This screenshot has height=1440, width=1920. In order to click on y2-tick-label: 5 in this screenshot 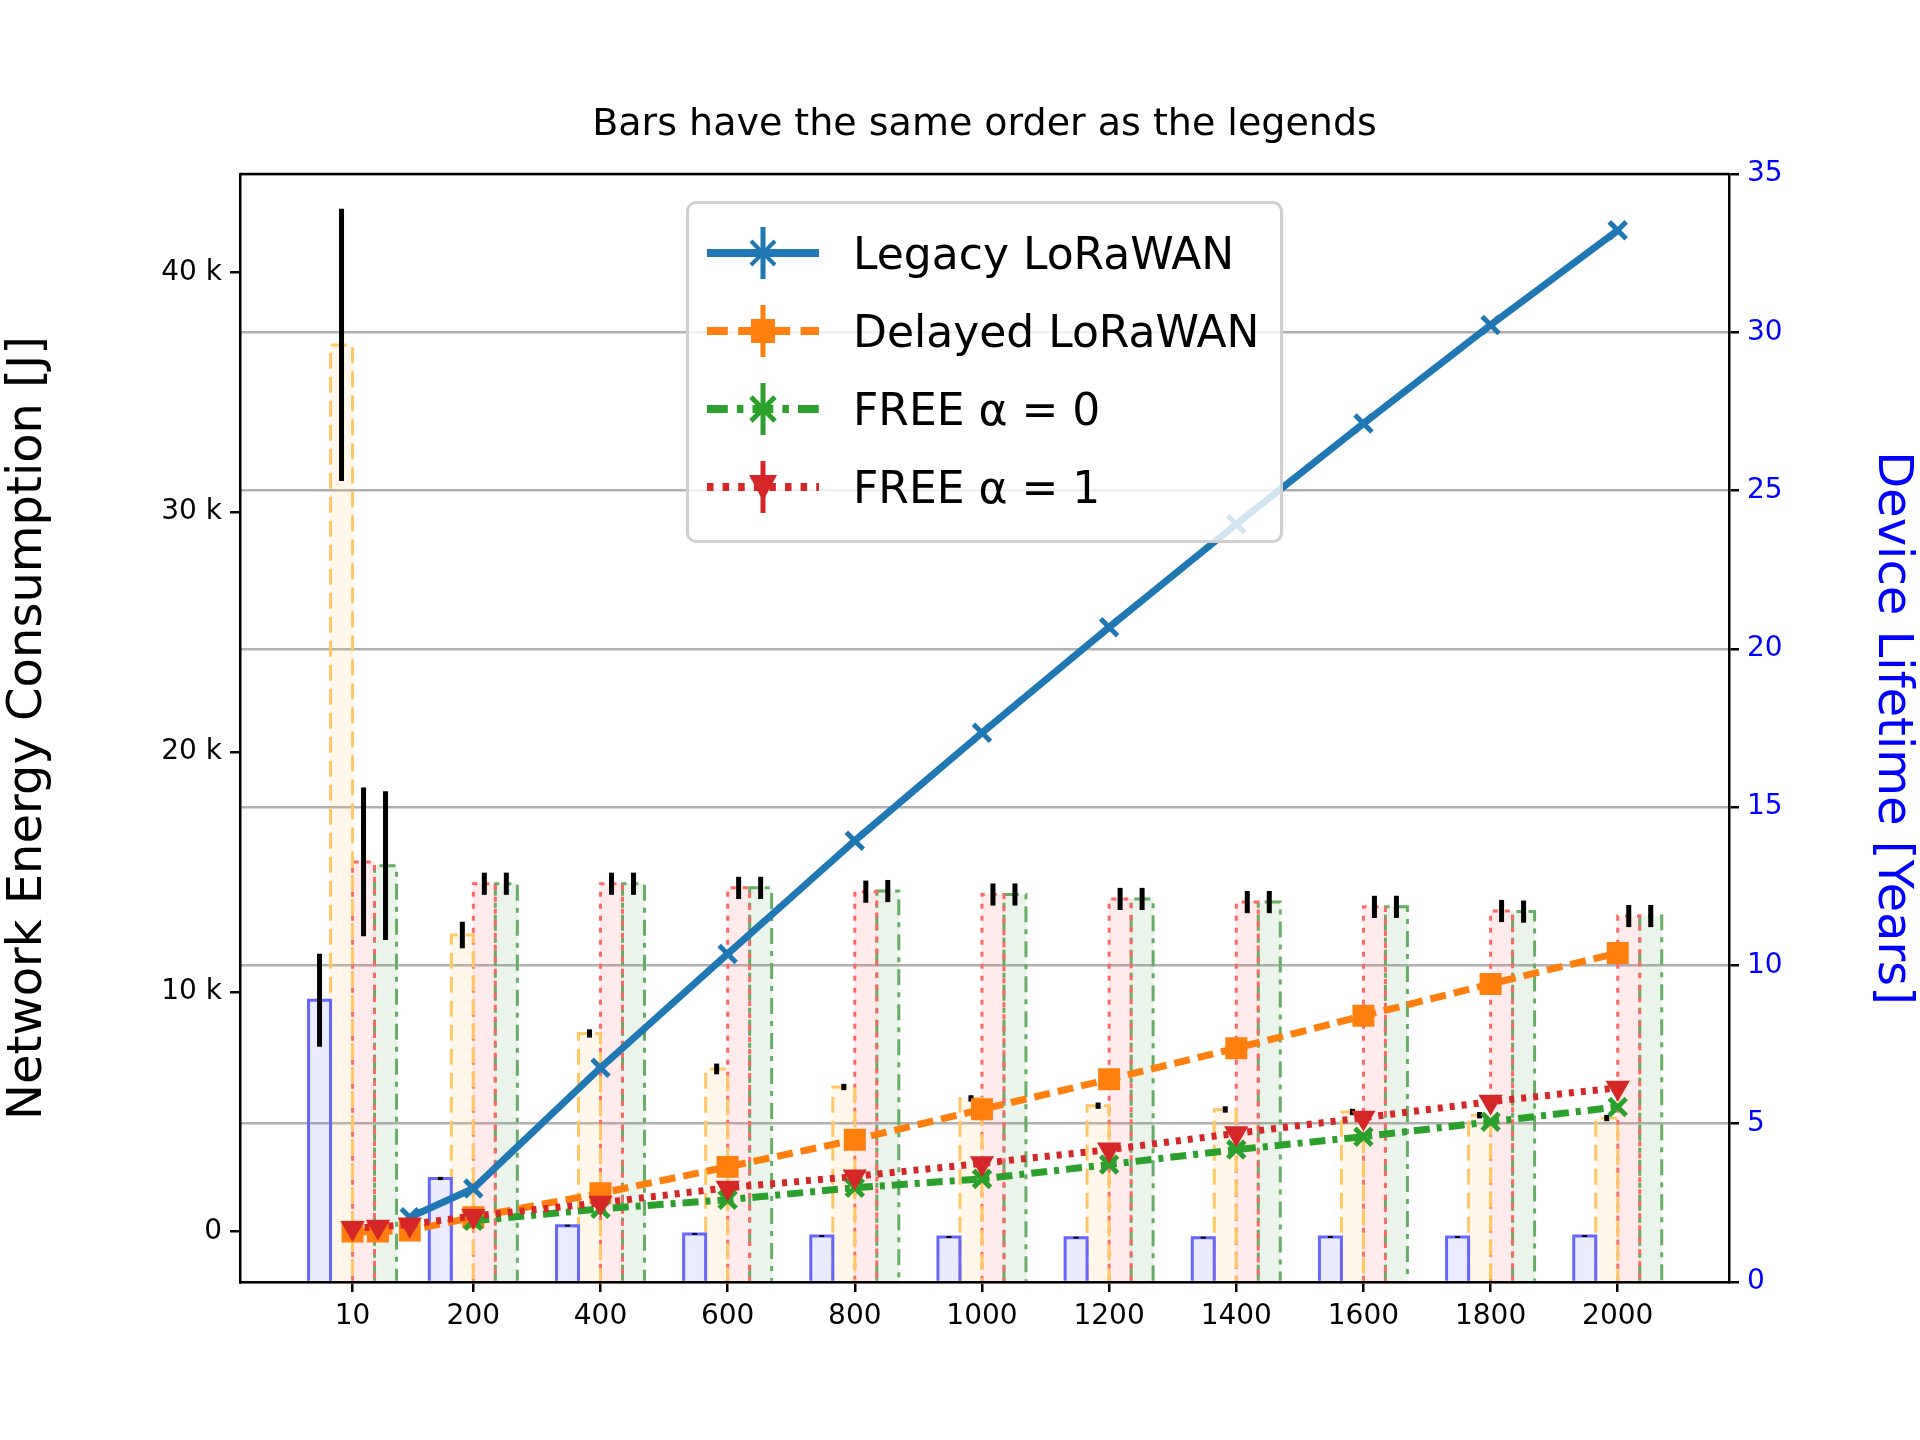, I will do `click(1756, 1121)`.